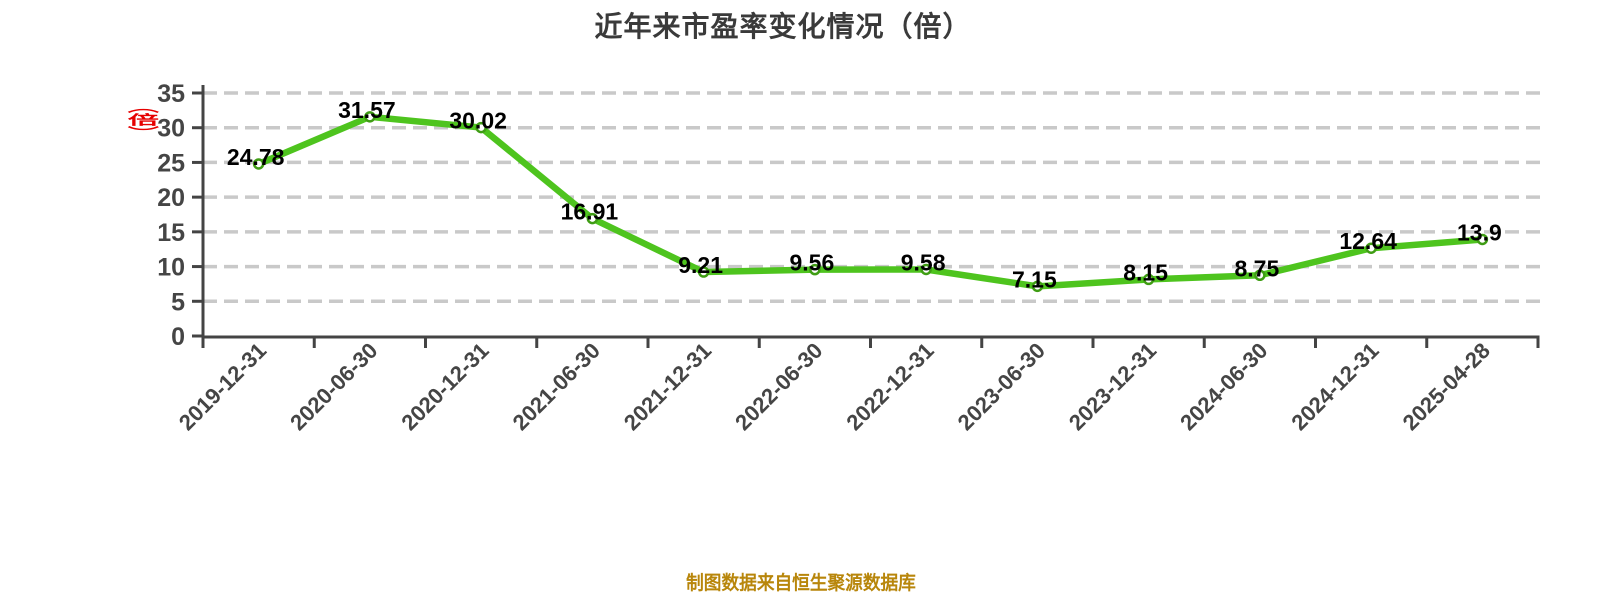 The image size is (1600, 600). I want to click on data-point-value-label: 7.15, so click(1034, 279).